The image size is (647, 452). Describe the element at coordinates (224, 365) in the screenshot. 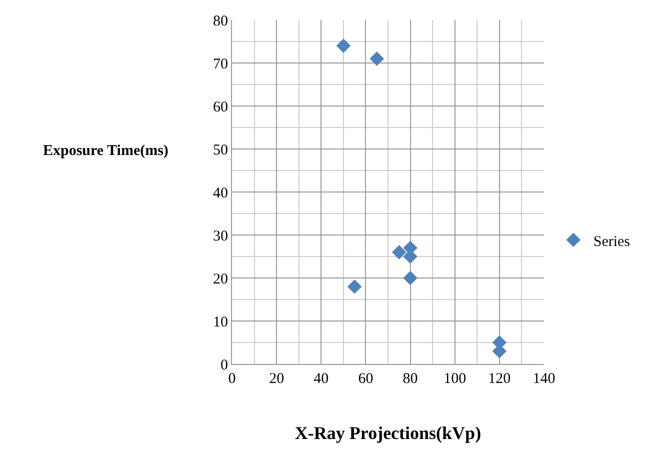

I see `y-tick-label: 0` at that location.